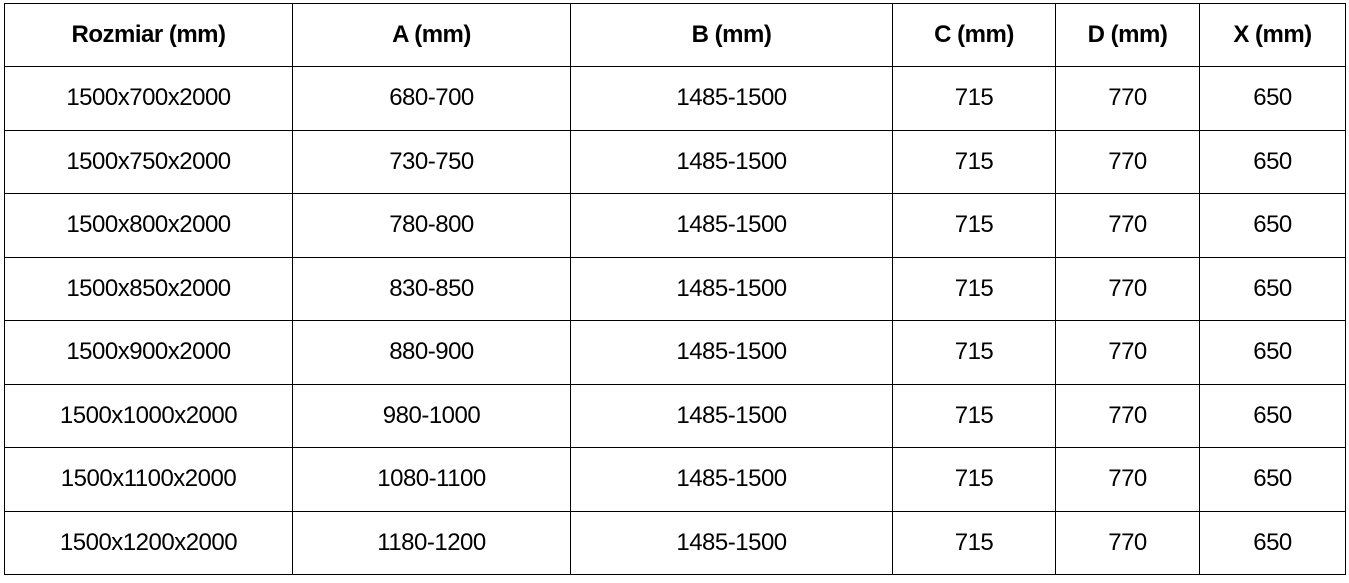 The width and height of the screenshot is (1349, 583). I want to click on cell-a: 830-850, so click(431, 288).